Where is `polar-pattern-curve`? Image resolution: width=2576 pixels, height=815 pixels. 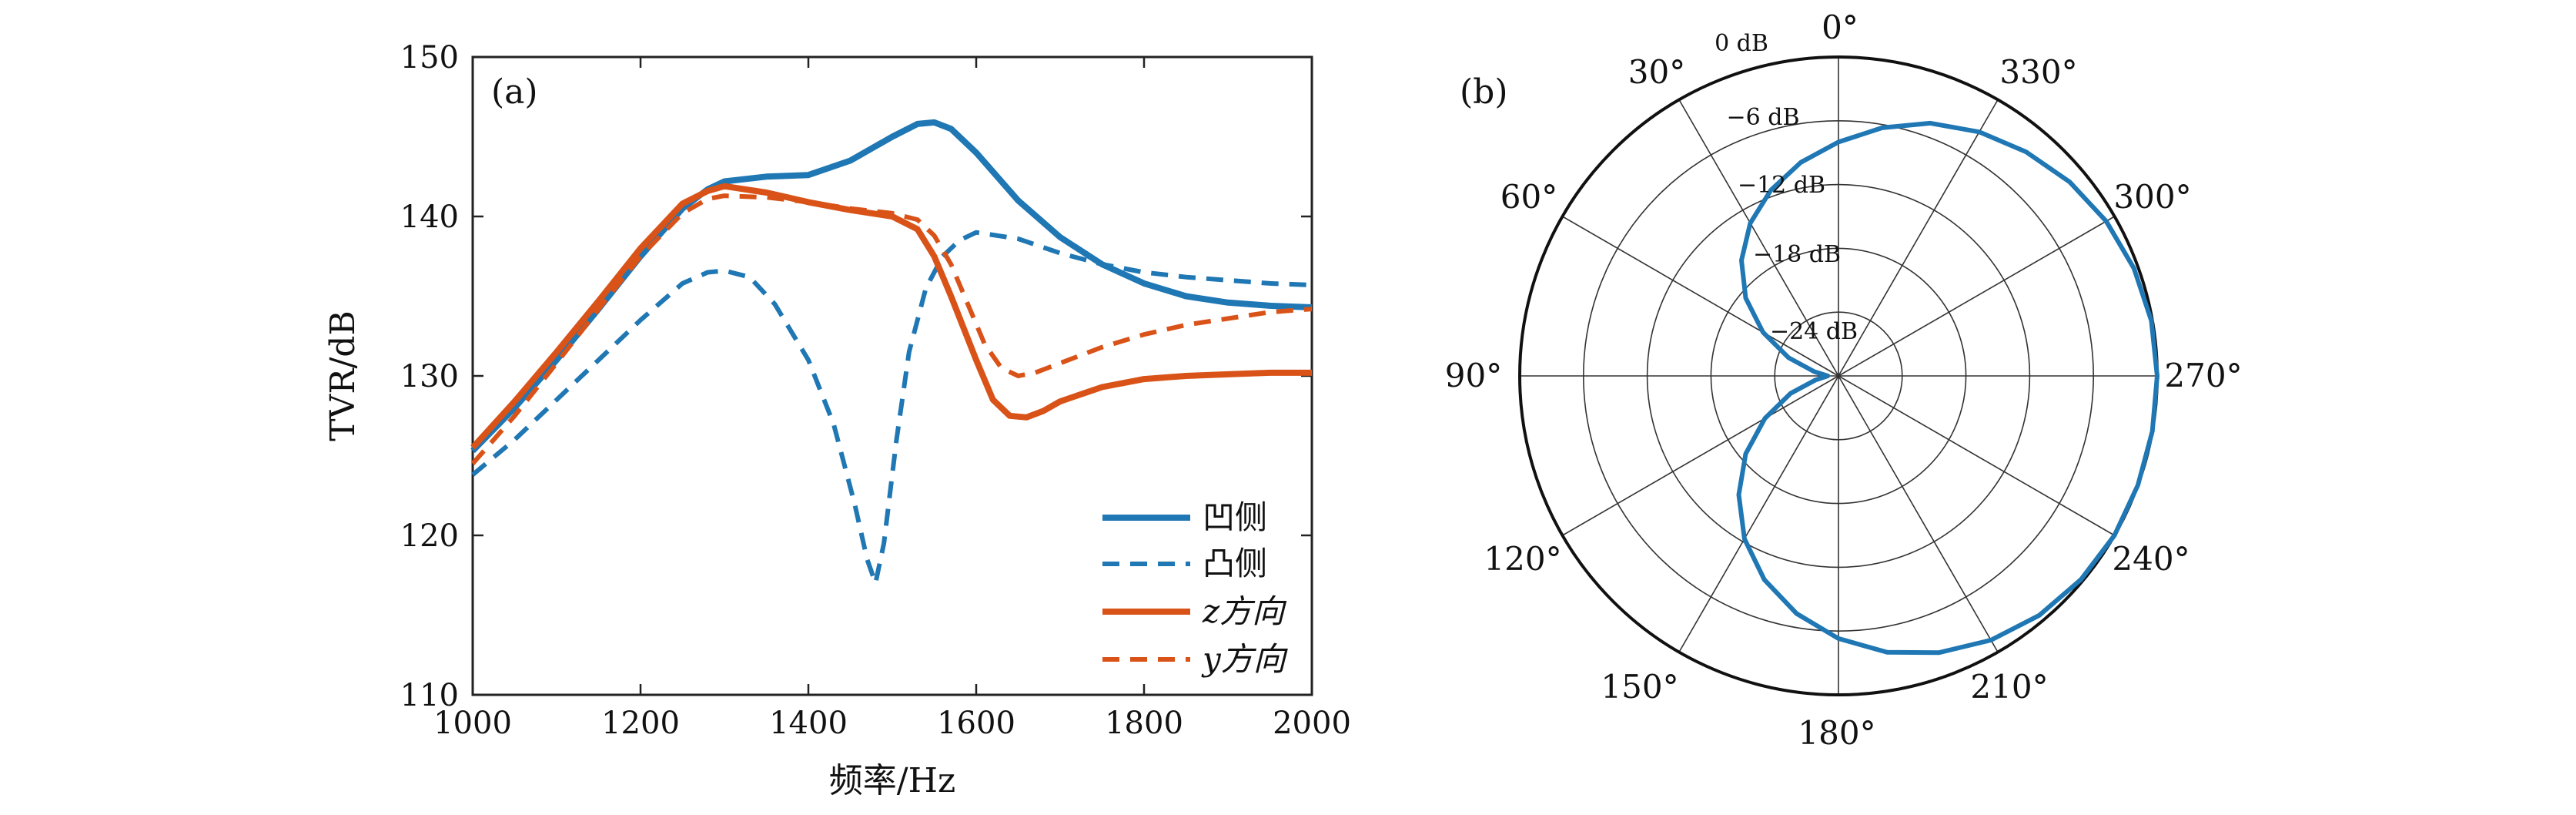
polar-pattern-curve is located at coordinates (1948, 388).